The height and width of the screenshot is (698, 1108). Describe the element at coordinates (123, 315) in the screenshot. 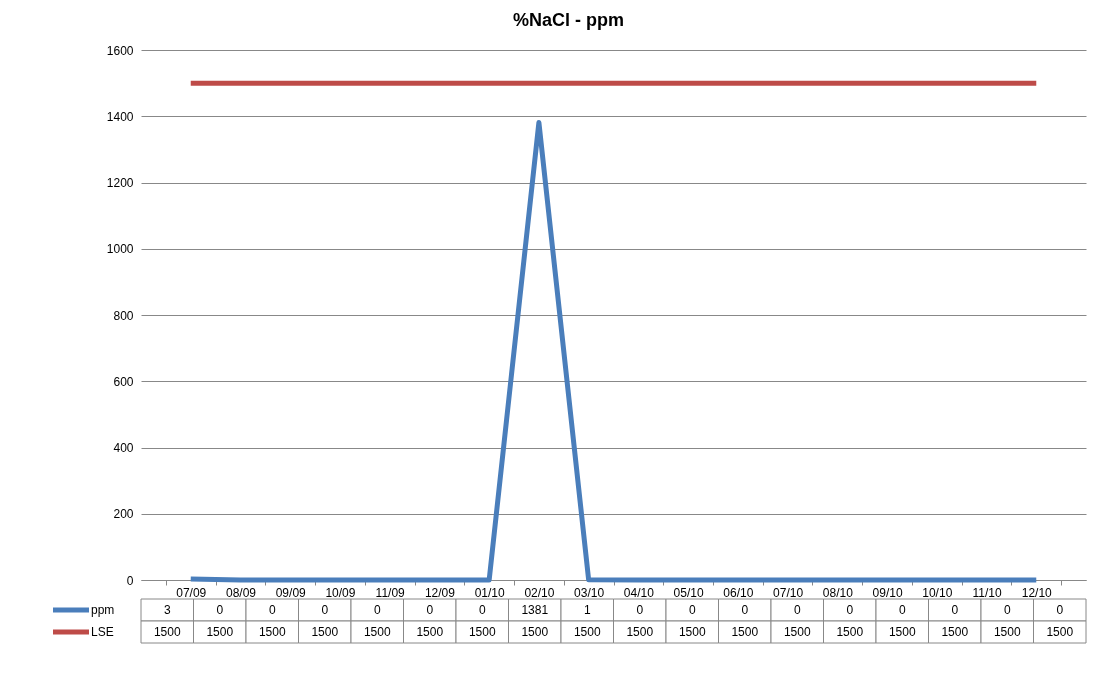

I see `y-tick-label: 800` at that location.